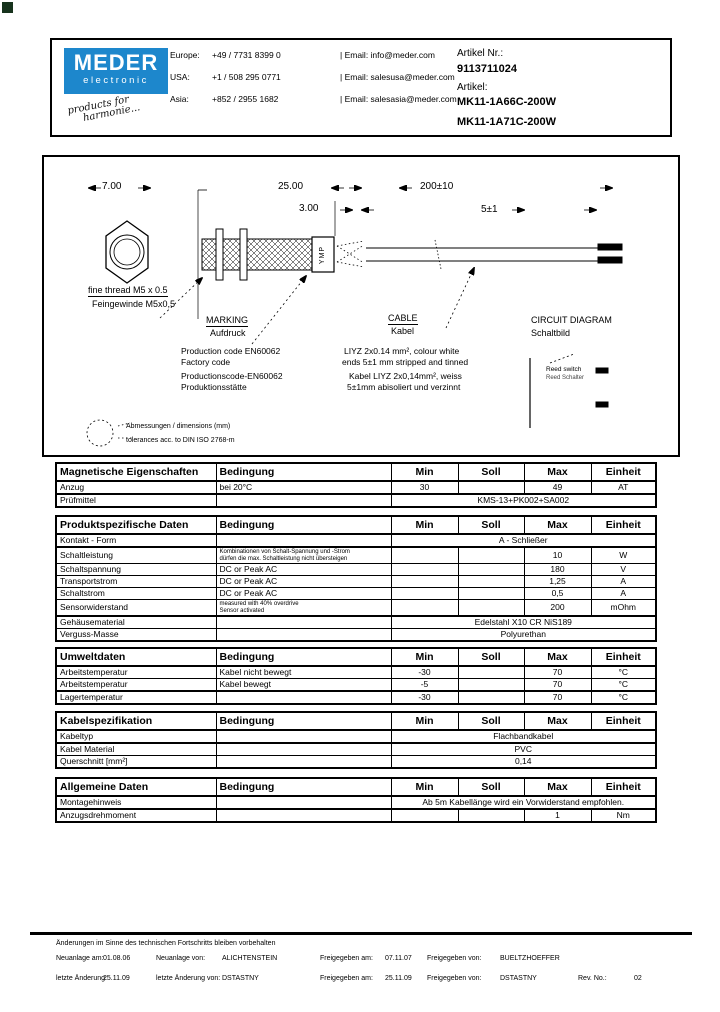 This screenshot has height=1012, width=720. What do you see at coordinates (398, 99) in the screenshot?
I see `contact-email: | Email: salesasia@meder.com` at bounding box center [398, 99].